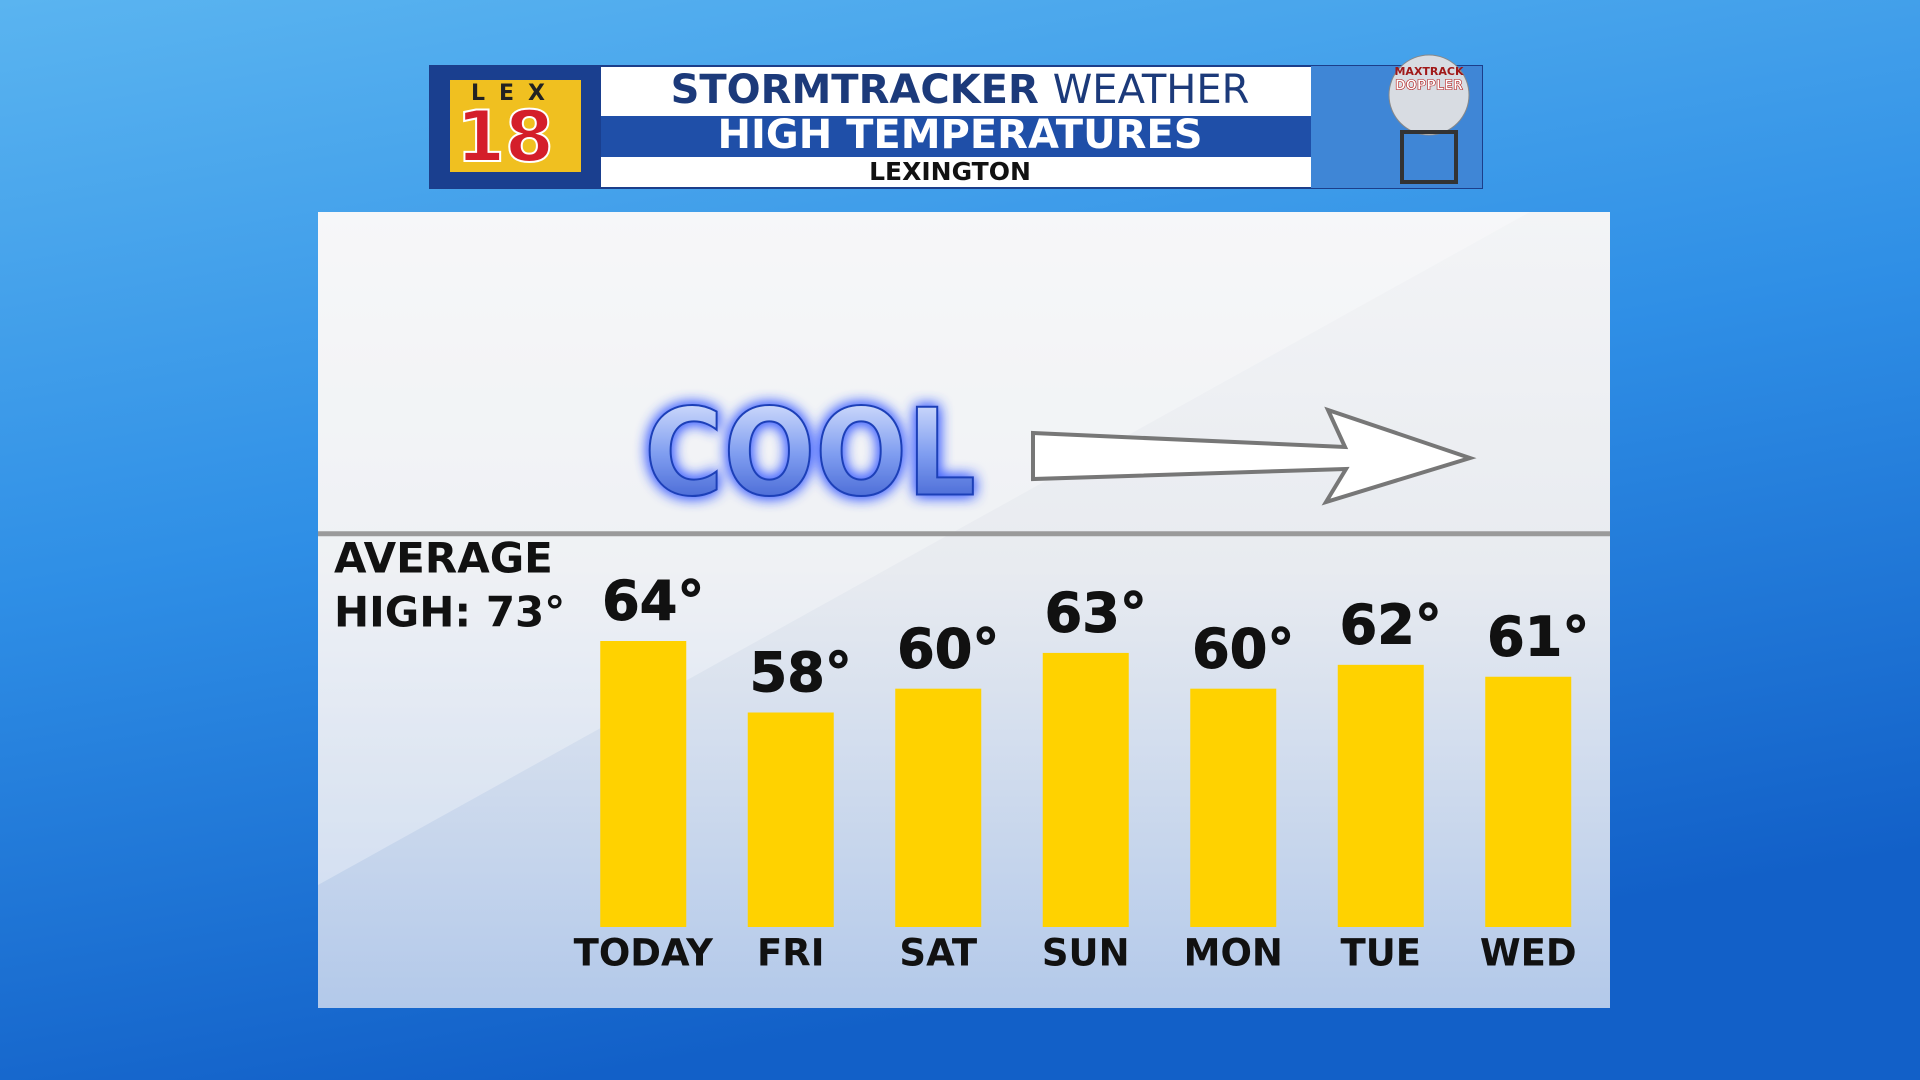 This screenshot has width=1920, height=1080. What do you see at coordinates (960, 135) in the screenshot?
I see `chart-title: HIGH TEMPERATURES` at bounding box center [960, 135].